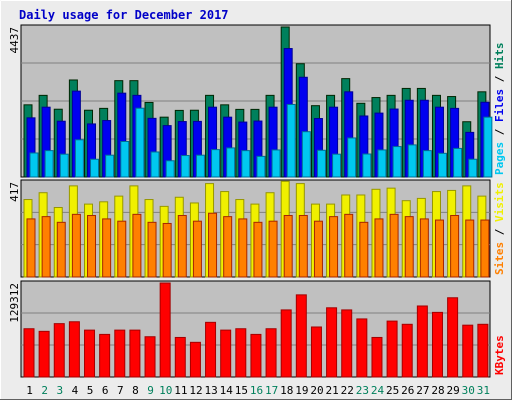  Describe the element at coordinates (75, 390) in the screenshot. I see `x-tick-day-4: 4` at that location.